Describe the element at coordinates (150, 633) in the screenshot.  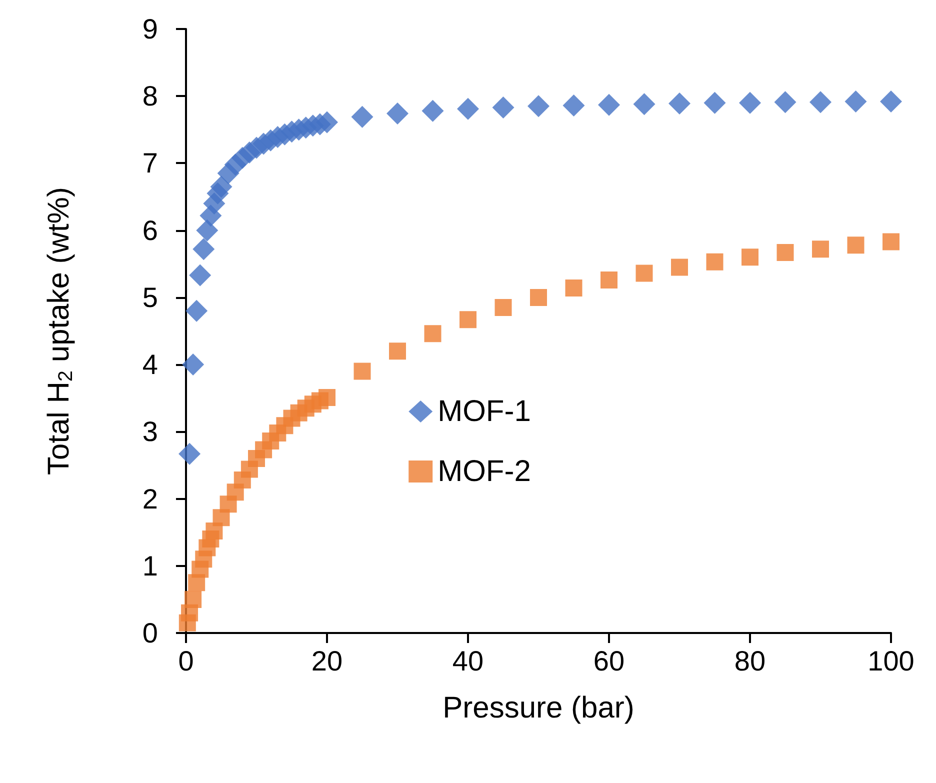
I see `y-tick-label: 0` at that location.